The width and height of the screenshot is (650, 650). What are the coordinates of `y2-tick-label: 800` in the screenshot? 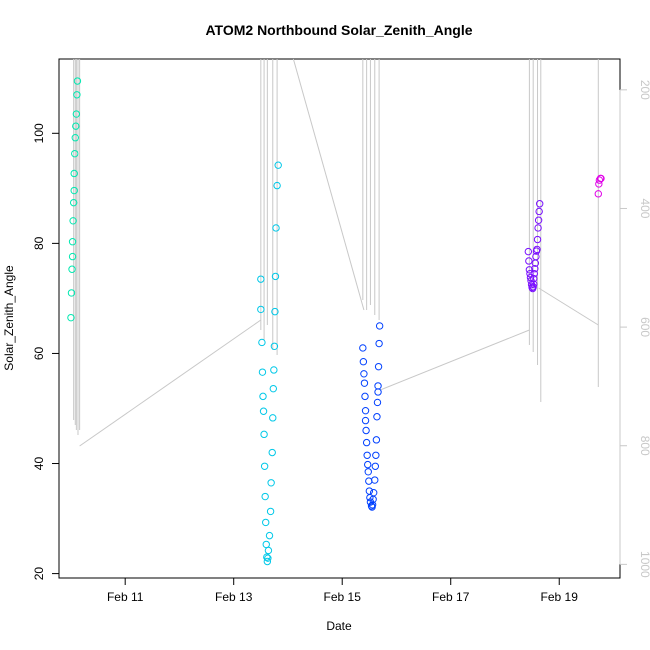 It's located at (644, 446).